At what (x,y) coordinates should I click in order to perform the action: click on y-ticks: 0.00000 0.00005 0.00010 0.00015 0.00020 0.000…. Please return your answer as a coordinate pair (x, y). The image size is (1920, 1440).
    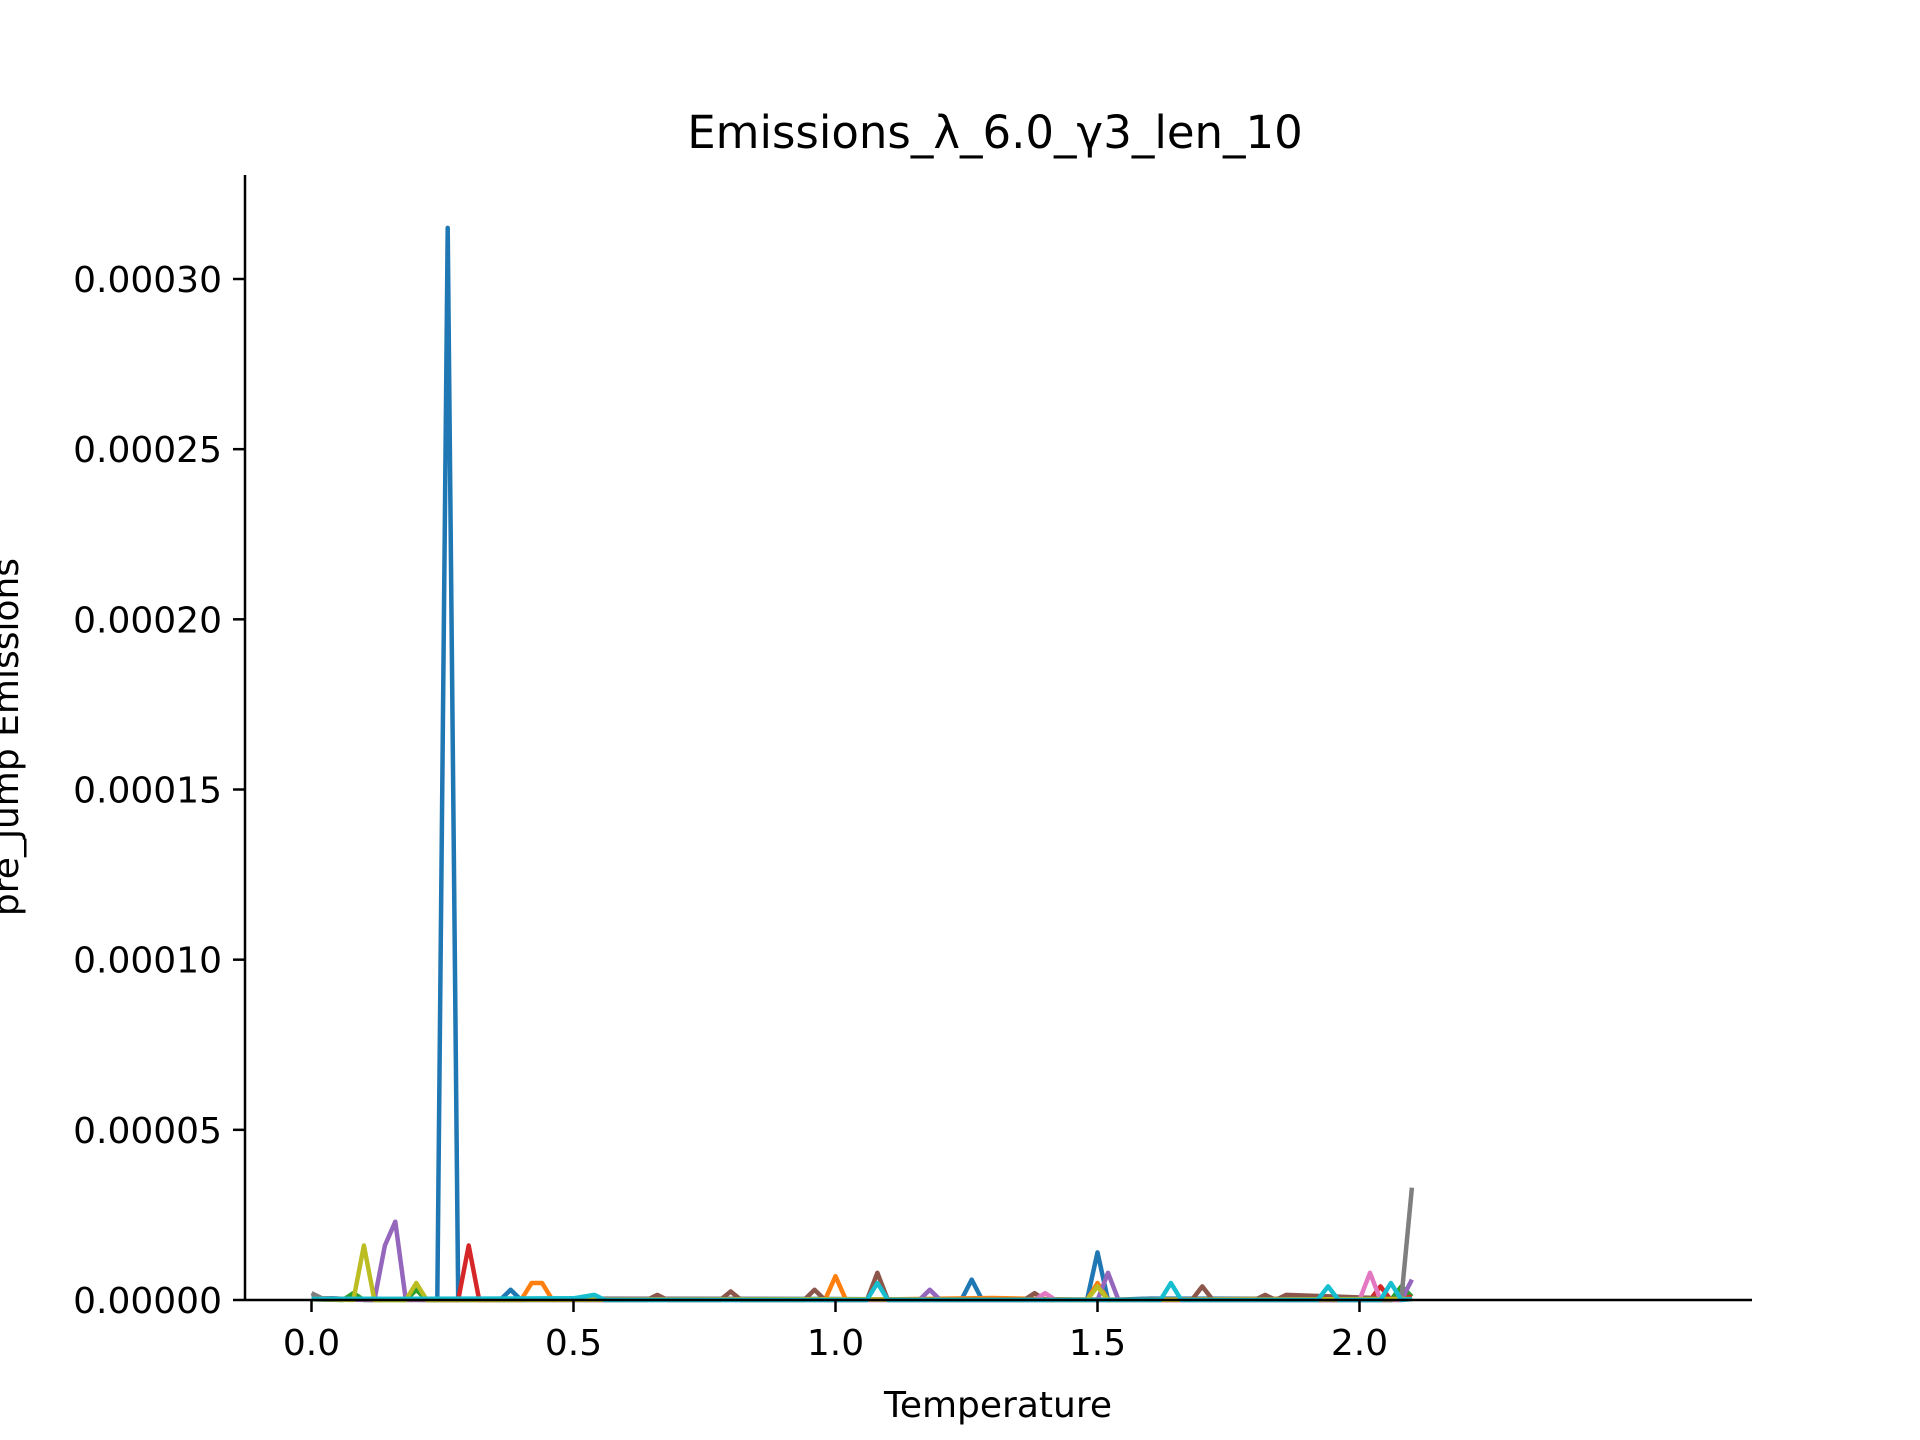
    Looking at the image, I should click on (159, 791).